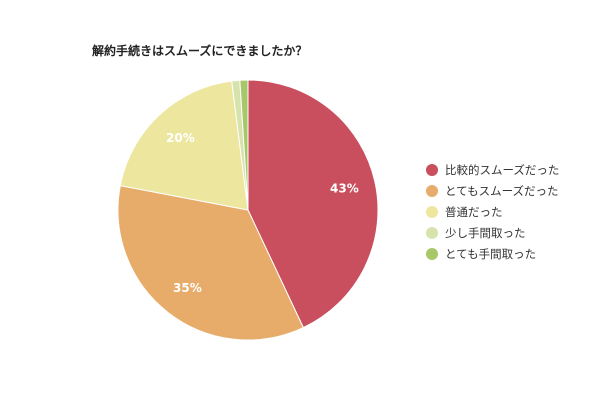 The width and height of the screenshot is (600, 400). I want to click on legend-label: とても手間取った, so click(491, 253).